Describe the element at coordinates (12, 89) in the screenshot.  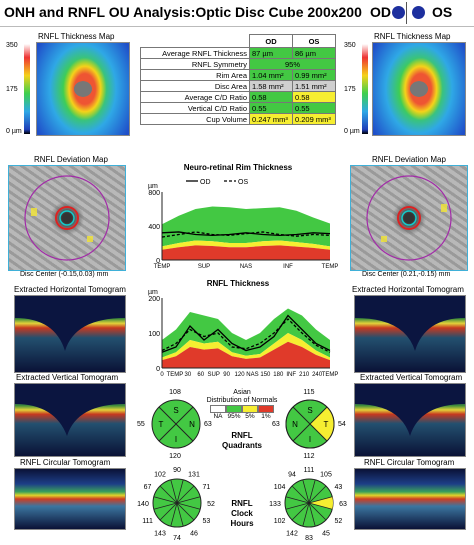
I see `od-scale-mid: 175` at that location.